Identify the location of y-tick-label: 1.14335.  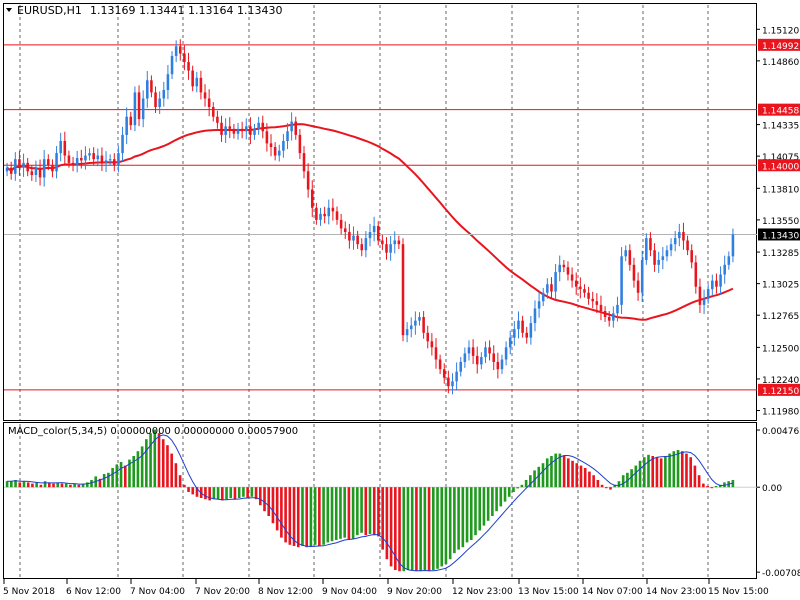
(780, 127).